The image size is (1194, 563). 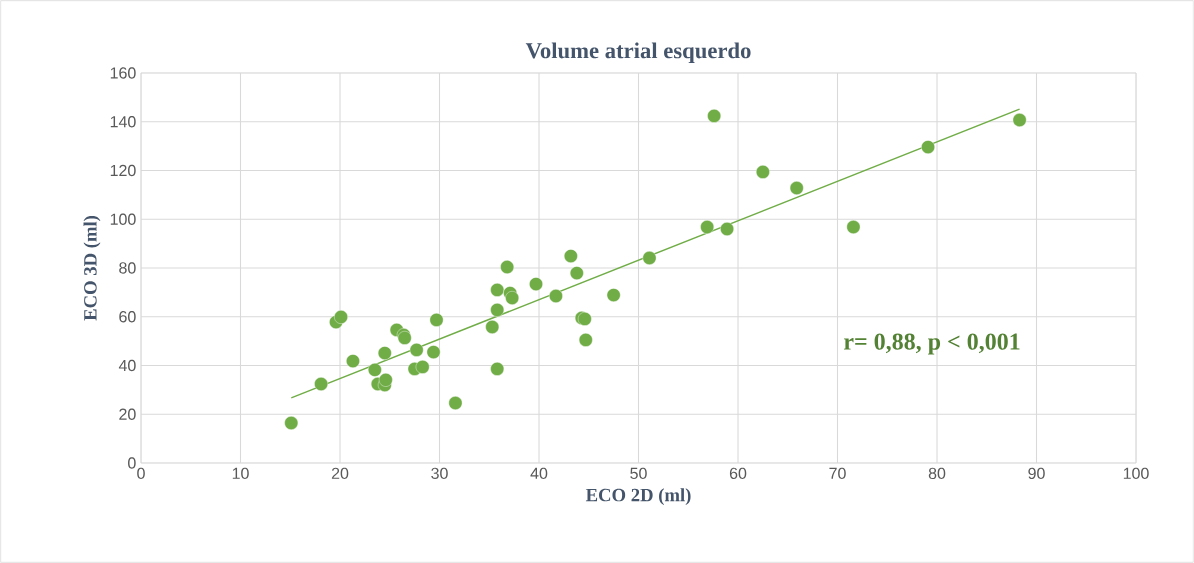 What do you see at coordinates (1036, 473) in the screenshot?
I see `x-tick-label: 90` at bounding box center [1036, 473].